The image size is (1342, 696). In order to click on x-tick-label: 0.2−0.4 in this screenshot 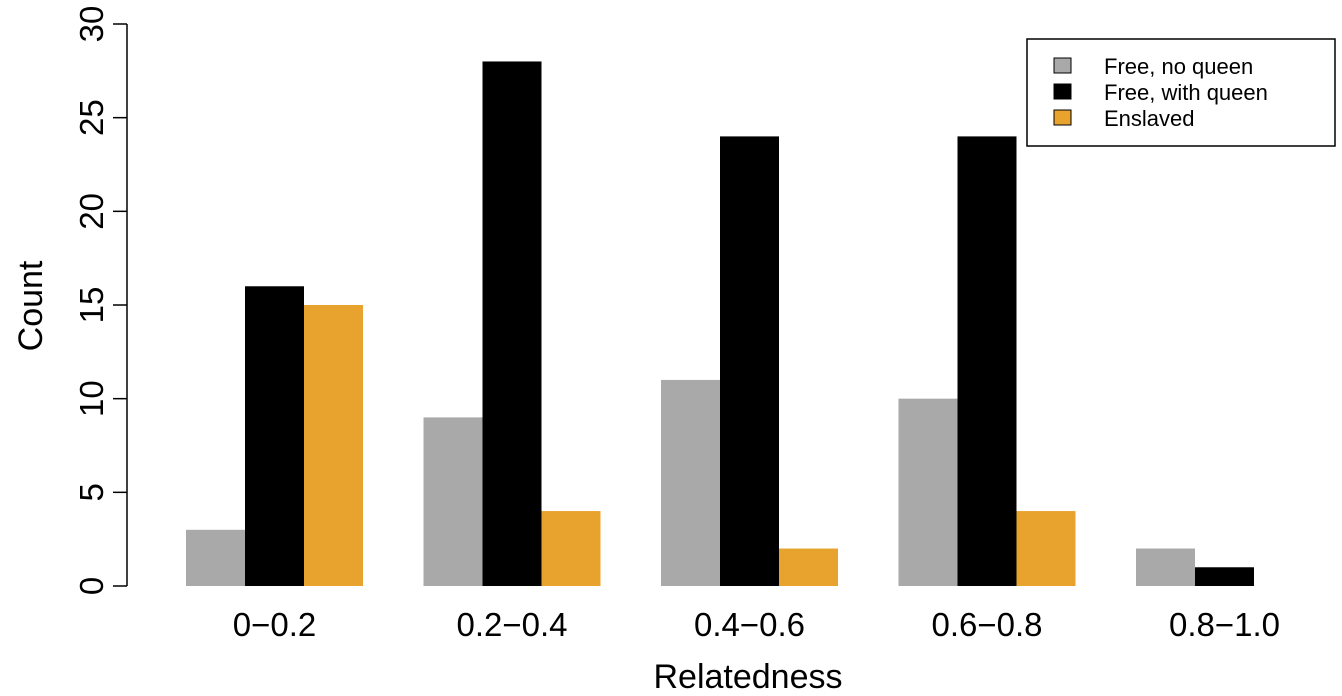, I will do `click(511, 624)`.